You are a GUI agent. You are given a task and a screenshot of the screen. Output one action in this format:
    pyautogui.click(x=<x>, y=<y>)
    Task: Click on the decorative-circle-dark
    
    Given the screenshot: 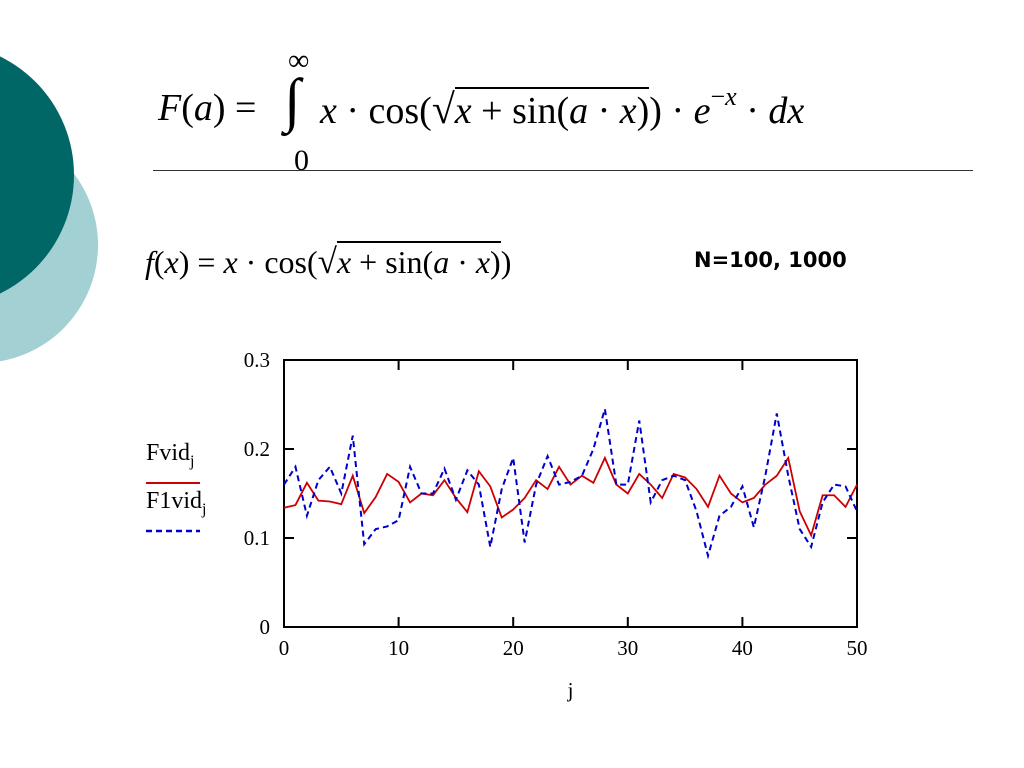 What is the action you would take?
    pyautogui.click(x=37, y=175)
    